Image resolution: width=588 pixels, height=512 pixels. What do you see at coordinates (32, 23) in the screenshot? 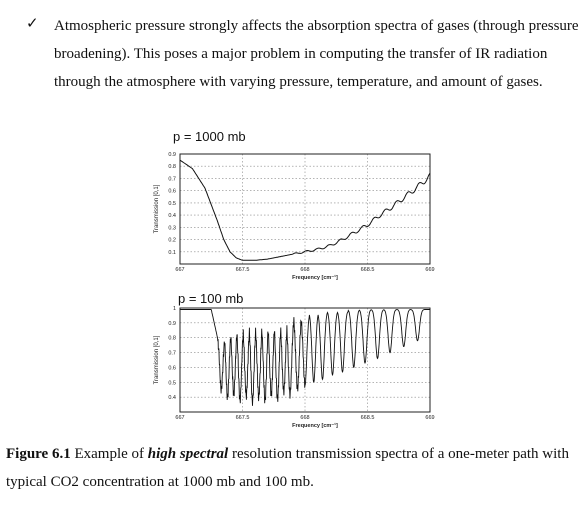
I see `checkmark-icon: ✓` at bounding box center [32, 23].